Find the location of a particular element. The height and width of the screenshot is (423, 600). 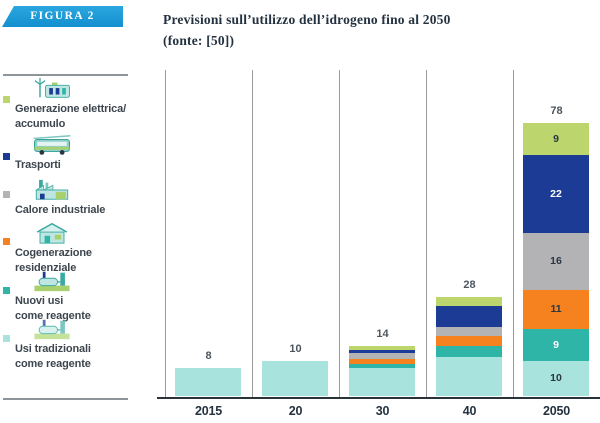

segment-value-label: 16 is located at coordinates (556, 261).